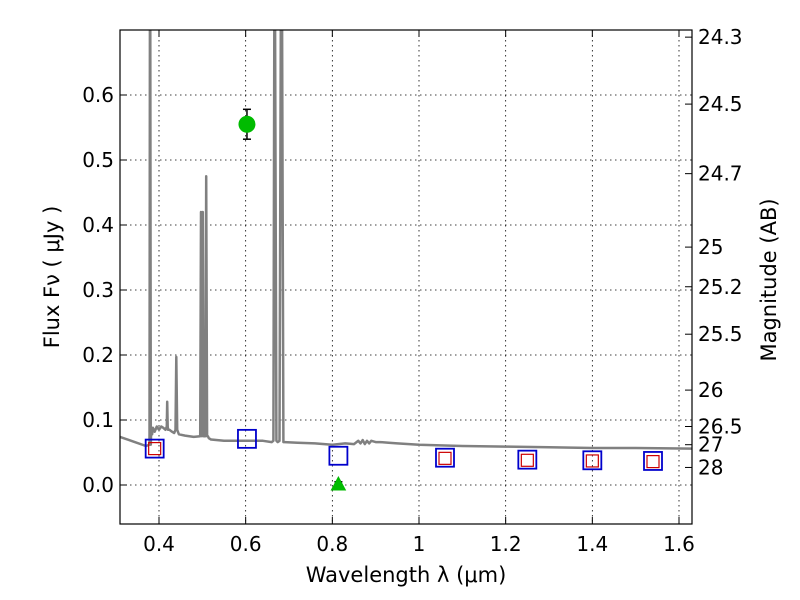  What do you see at coordinates (98, 95) in the screenshot?
I see `y-tick-label: 0.6` at bounding box center [98, 95].